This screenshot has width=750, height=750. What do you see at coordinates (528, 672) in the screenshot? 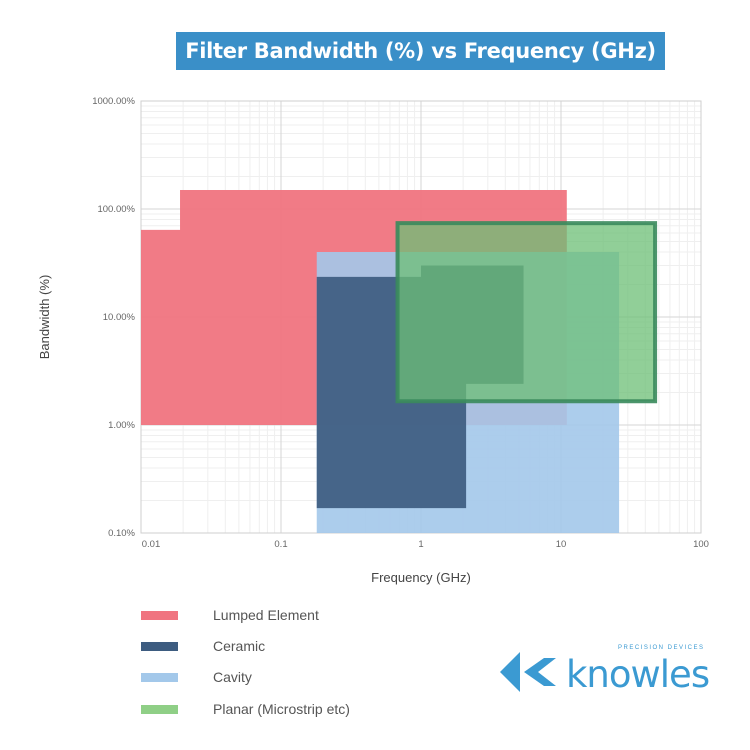
I see `knowles-chevron-icon` at bounding box center [528, 672].